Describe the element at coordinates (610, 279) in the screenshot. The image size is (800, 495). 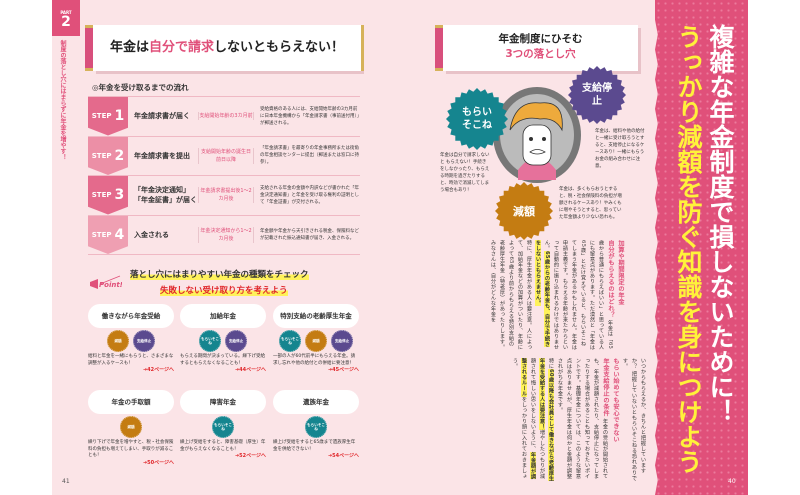
I see `heading-line: 自分がもらえるのはどれ？` at that location.